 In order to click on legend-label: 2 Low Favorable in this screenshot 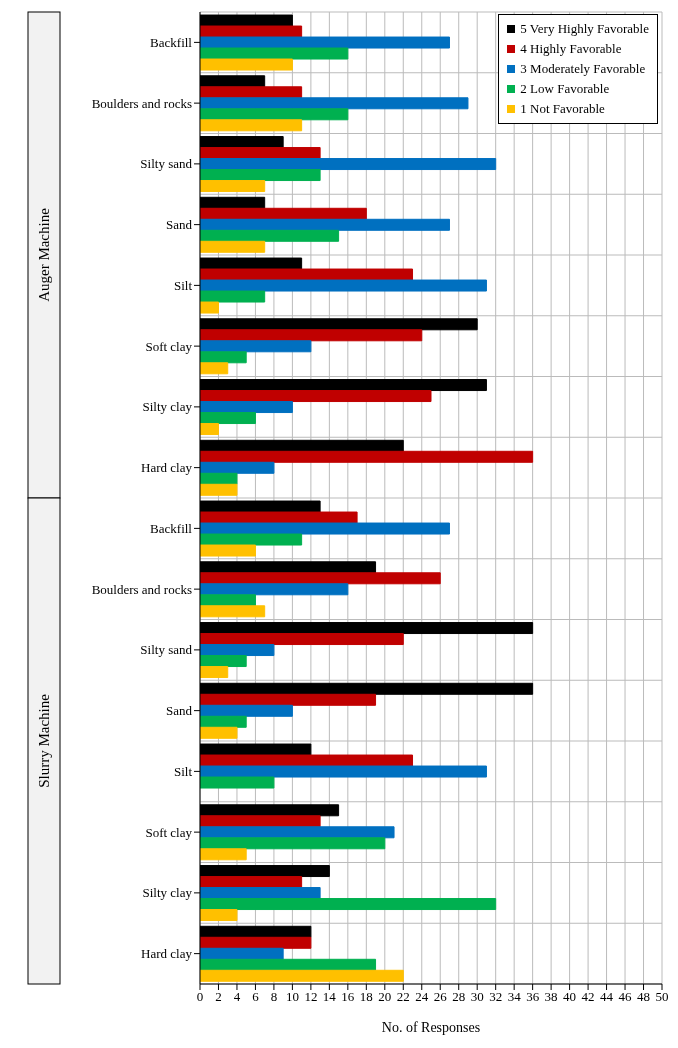, I will do `click(565, 89)`.